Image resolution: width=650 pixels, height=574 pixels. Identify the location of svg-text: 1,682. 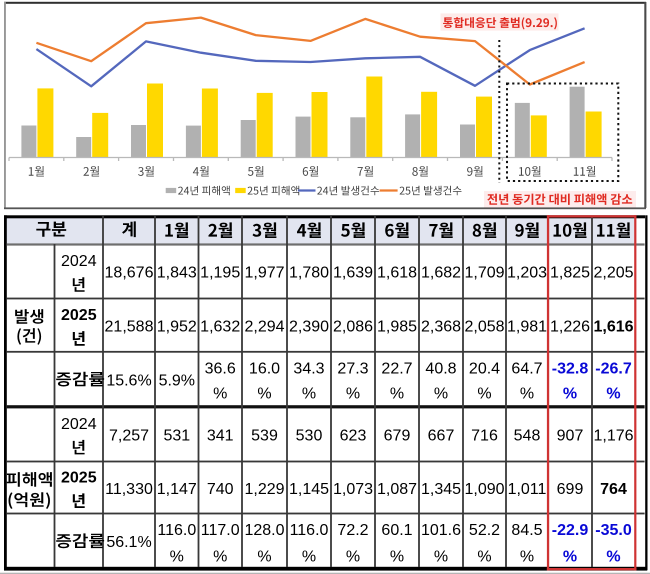
(441, 273).